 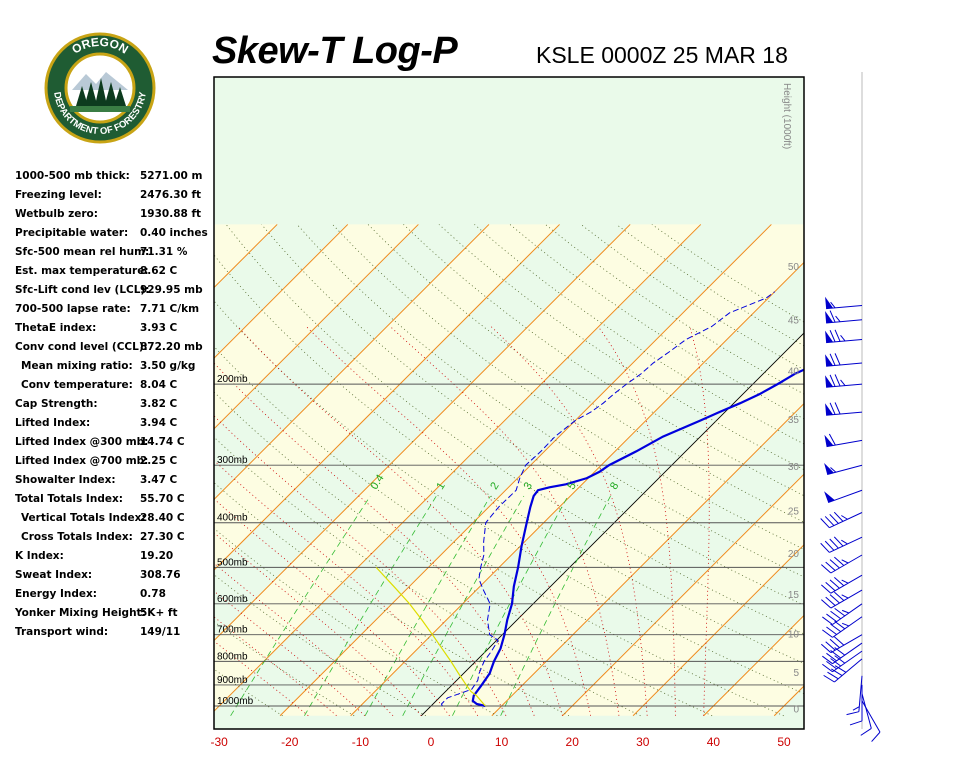 I want to click on stat-value: 872.20 mb, so click(x=171, y=347).